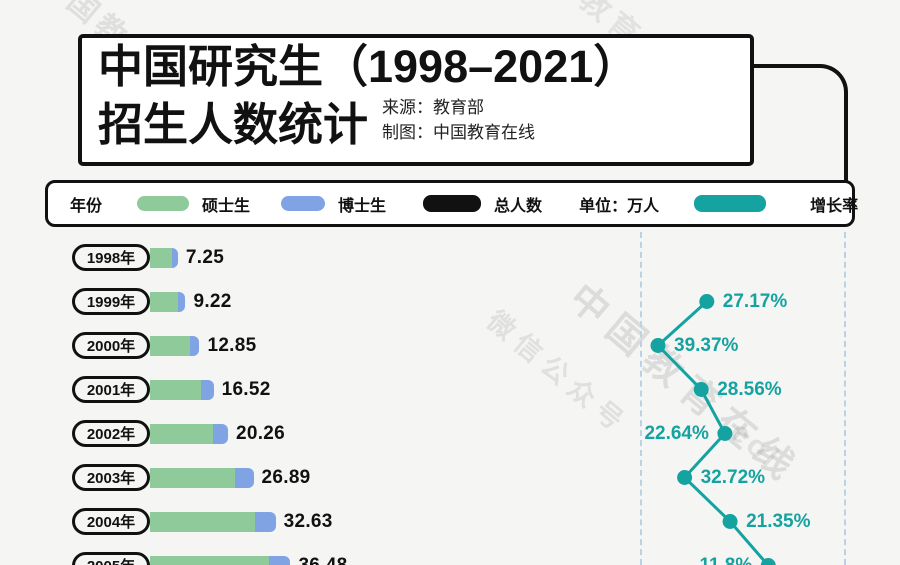 The height and width of the screenshot is (565, 900). Describe the element at coordinates (232, 345) in the screenshot. I see `total-value: 12.85` at that location.